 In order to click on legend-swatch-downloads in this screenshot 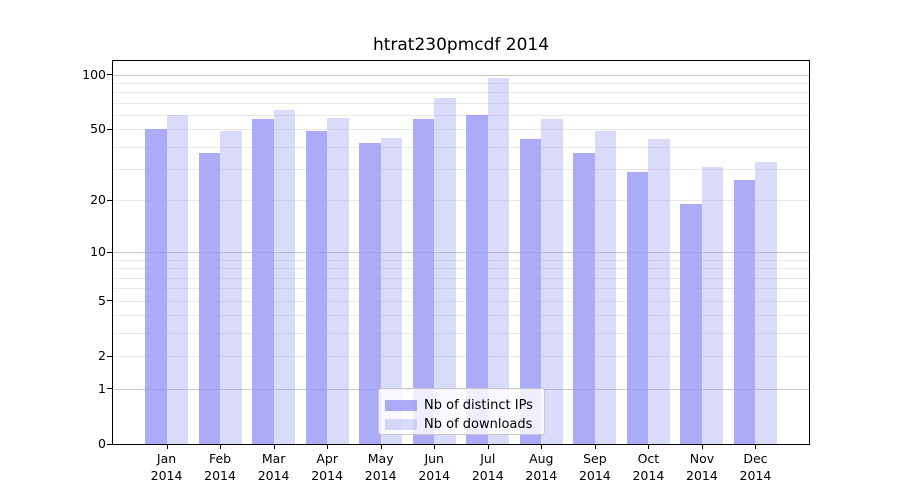, I will do `click(401, 424)`.